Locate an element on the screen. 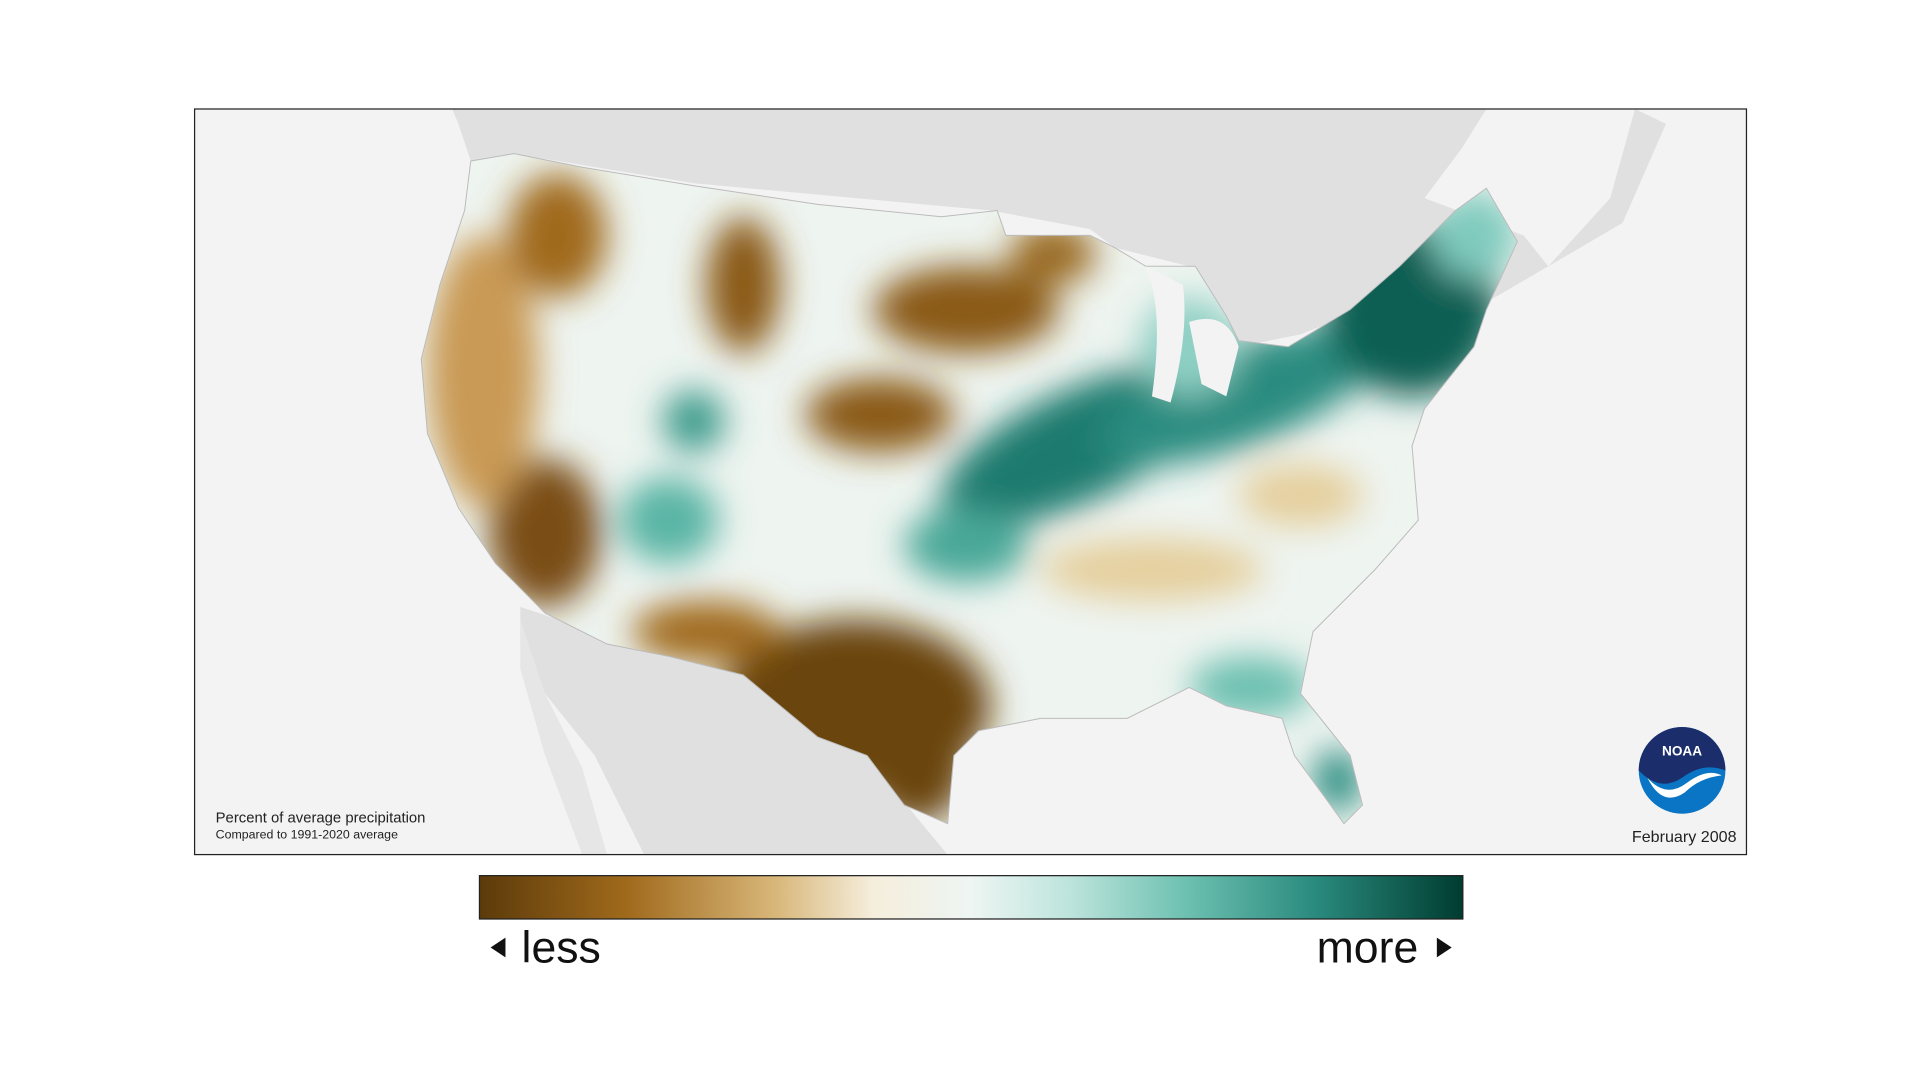 The width and height of the screenshot is (1920, 1080). canada-land is located at coordinates (1059, 227).